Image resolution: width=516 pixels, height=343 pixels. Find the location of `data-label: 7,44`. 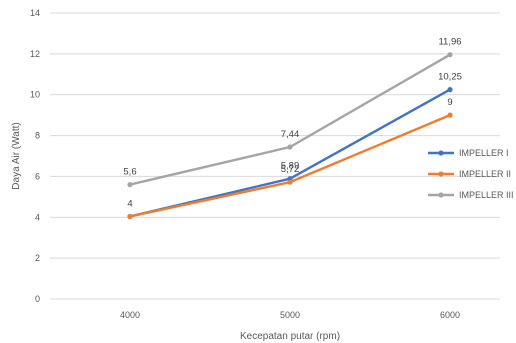

data-label: 7,44 is located at coordinates (290, 134).